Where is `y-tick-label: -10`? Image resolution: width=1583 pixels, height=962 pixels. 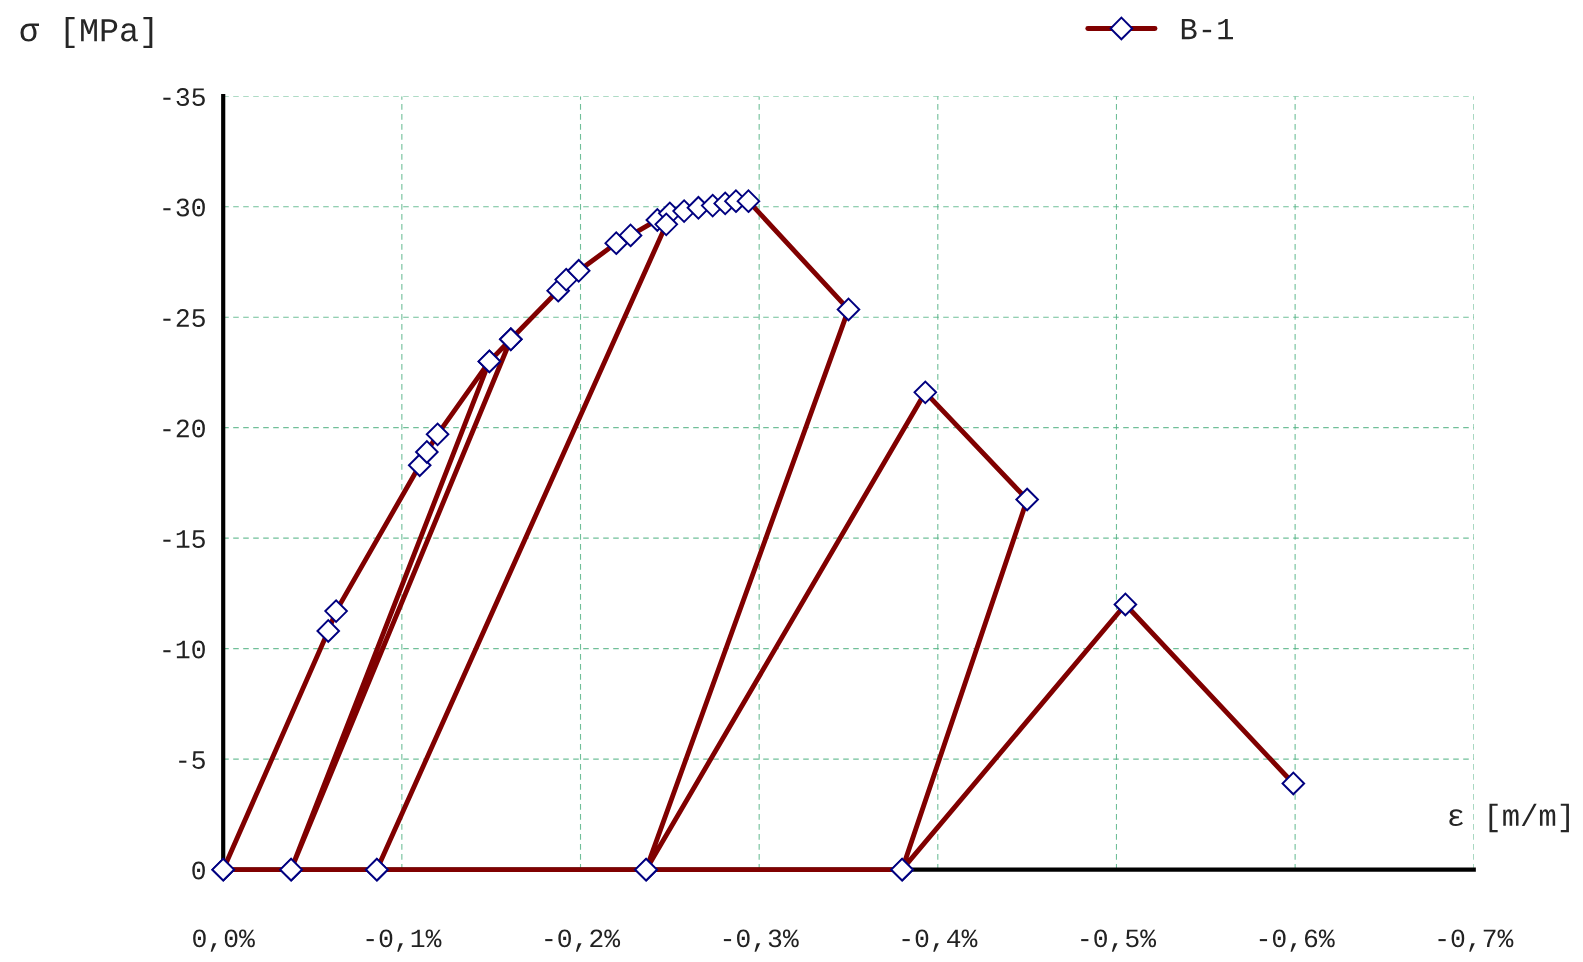
y-tick-label: -10 is located at coordinates (184, 649).